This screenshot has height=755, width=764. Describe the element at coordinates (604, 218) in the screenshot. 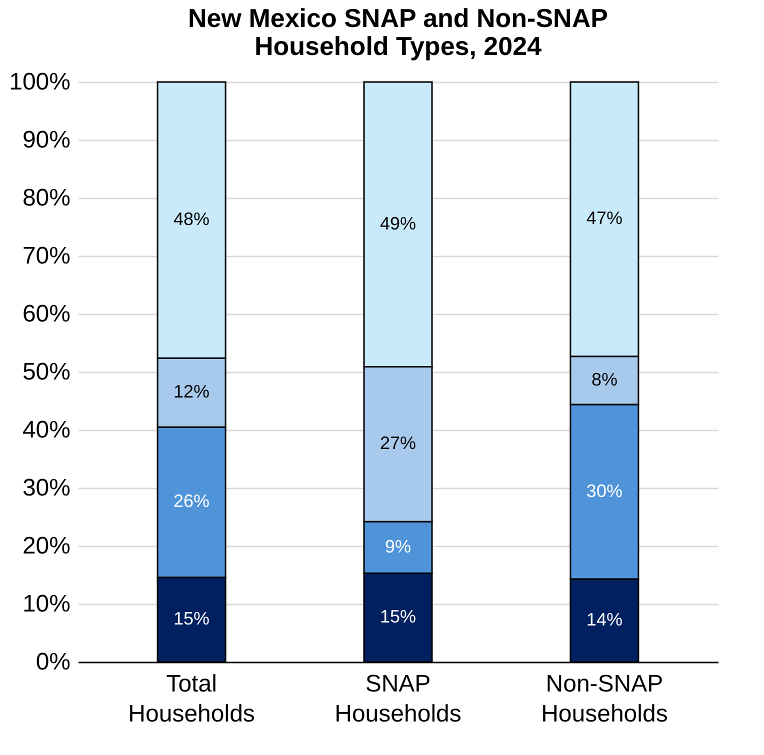

I see `data-label: 47%` at that location.